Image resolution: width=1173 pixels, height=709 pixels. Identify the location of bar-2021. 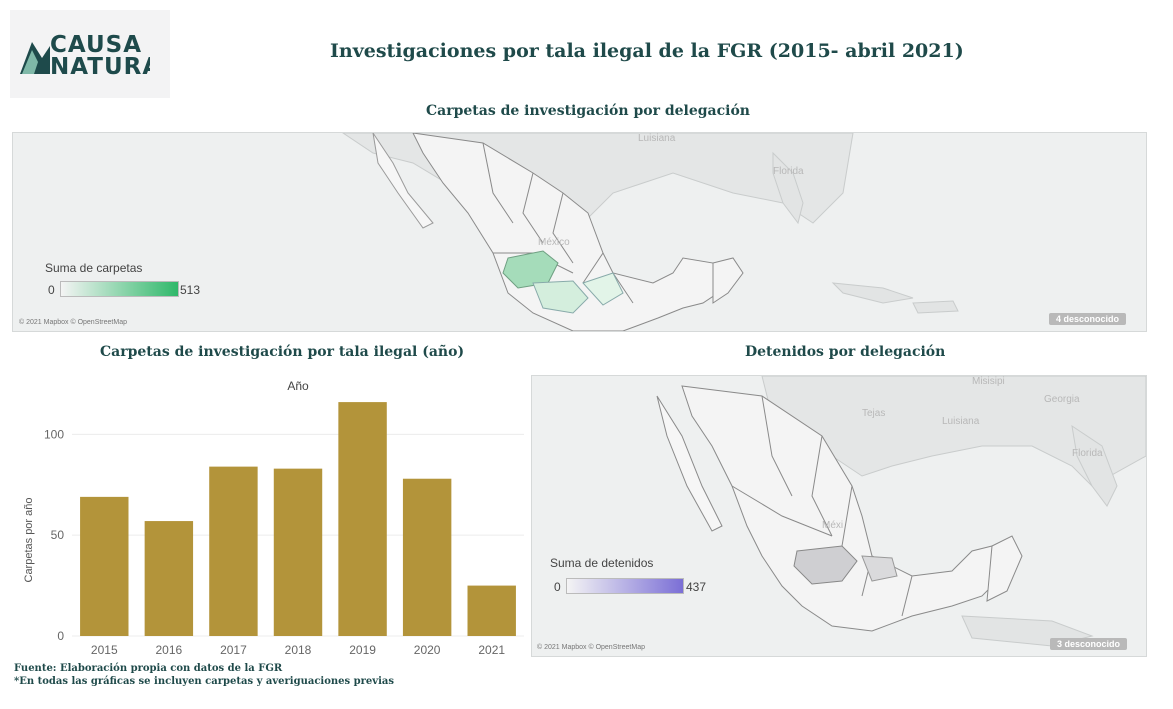
(491, 610).